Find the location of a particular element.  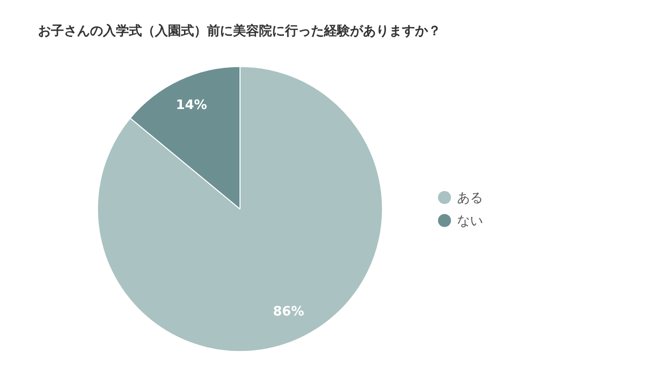

chart-title: お子さんの入学式（入園式）前に美容院に行った経験がありますか？ is located at coordinates (239, 31).